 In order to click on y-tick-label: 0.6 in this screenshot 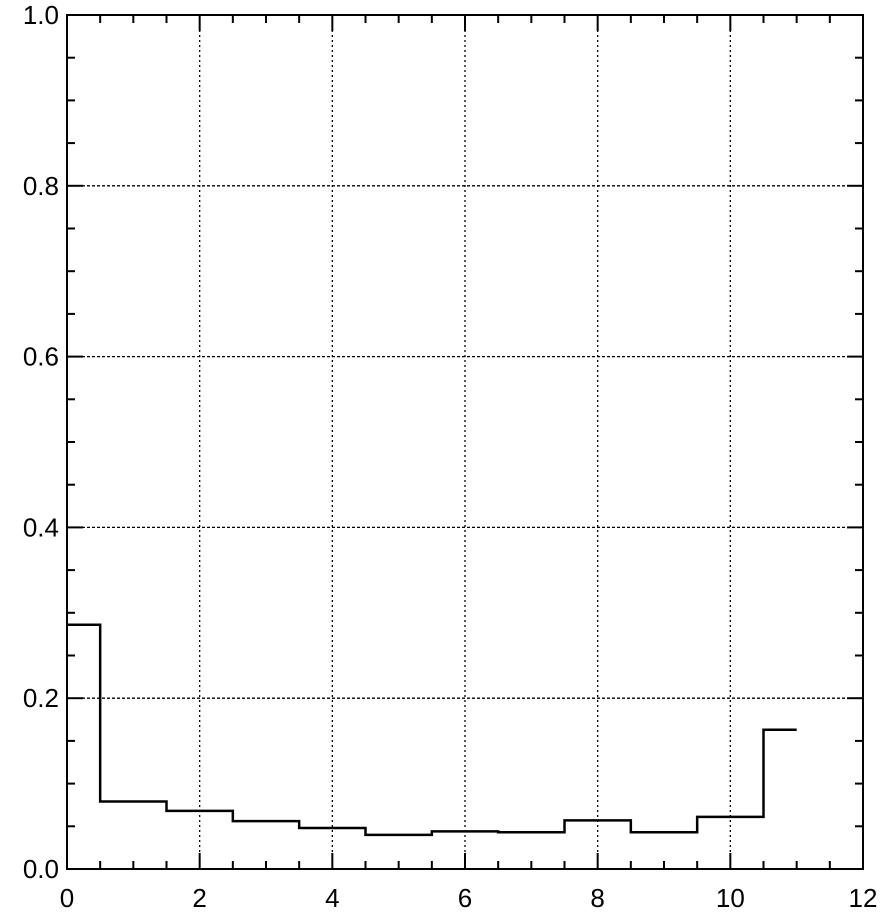, I will do `click(41, 357)`.